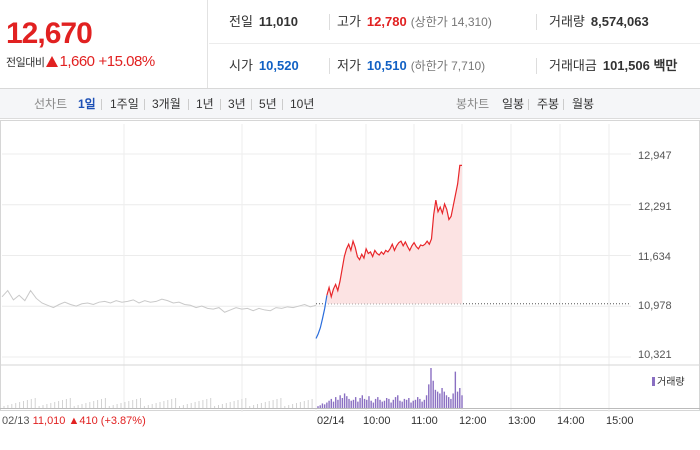 Image resolution: width=700 pixels, height=450 pixels. What do you see at coordinates (49, 33) in the screenshot?
I see `current-price: 12,670` at bounding box center [49, 33].